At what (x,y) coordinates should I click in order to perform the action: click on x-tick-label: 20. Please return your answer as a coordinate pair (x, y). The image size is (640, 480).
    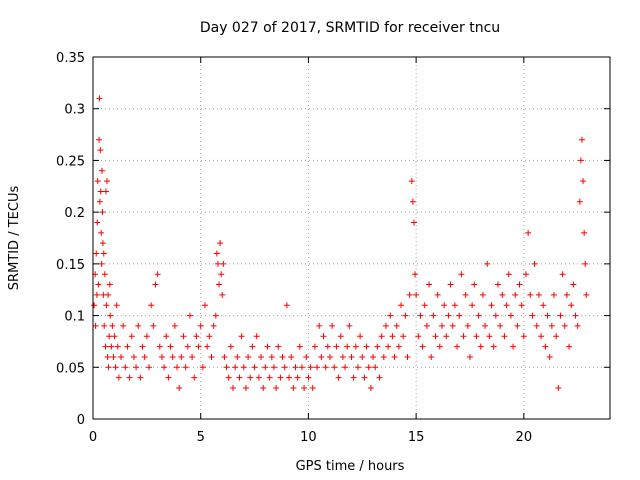
    Looking at the image, I should click on (524, 437).